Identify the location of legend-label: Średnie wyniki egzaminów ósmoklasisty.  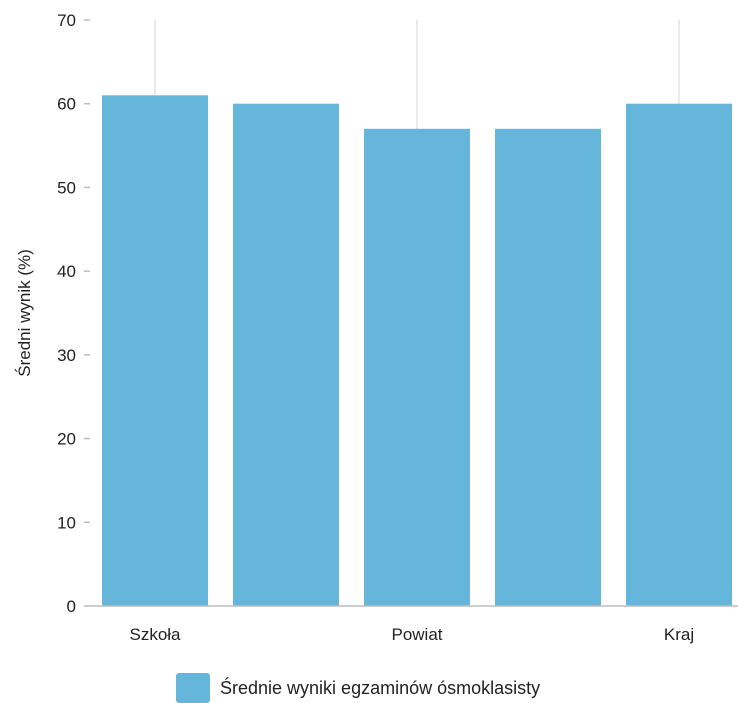
(380, 687).